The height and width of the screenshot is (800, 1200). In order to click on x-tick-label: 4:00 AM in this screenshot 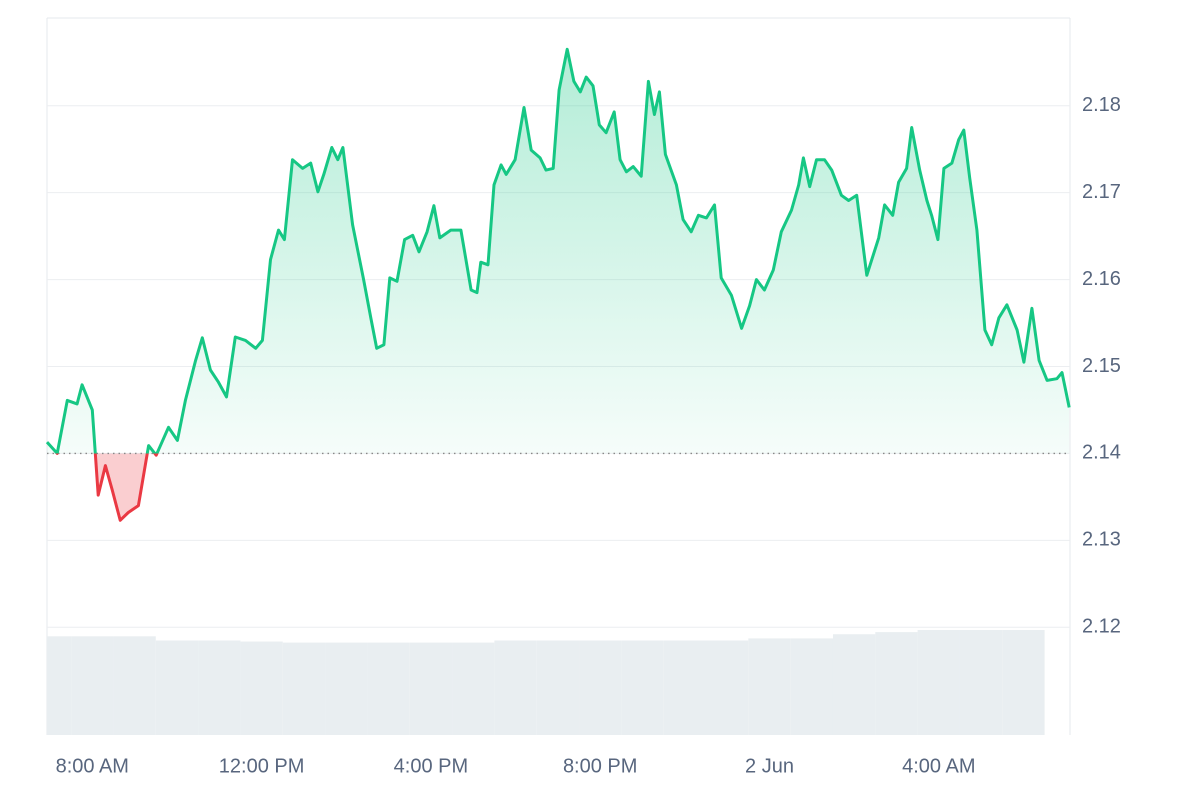, I will do `click(938, 766)`.